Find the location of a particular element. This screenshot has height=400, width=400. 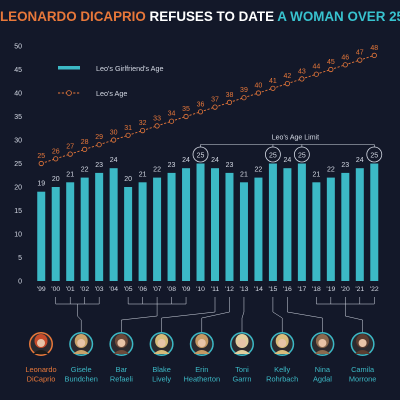

legend-swatch-point is located at coordinates (69, 93).